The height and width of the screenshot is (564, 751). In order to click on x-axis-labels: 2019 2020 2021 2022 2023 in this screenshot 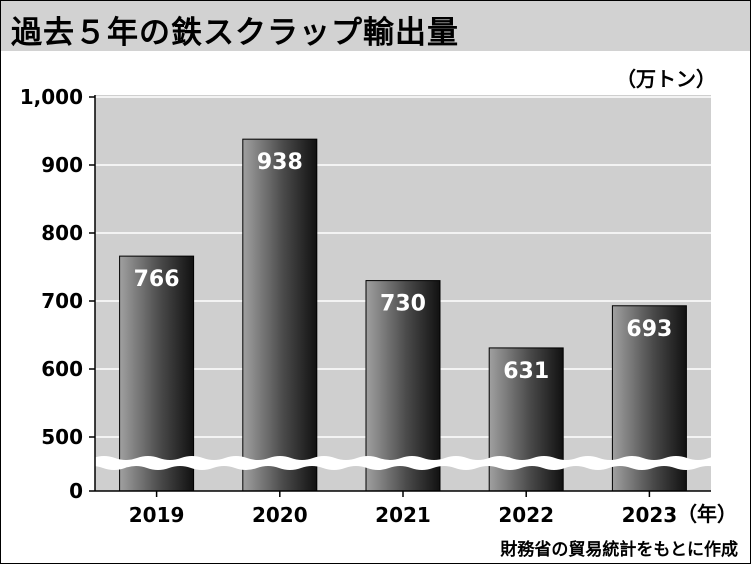, I will do `click(403, 509)`.